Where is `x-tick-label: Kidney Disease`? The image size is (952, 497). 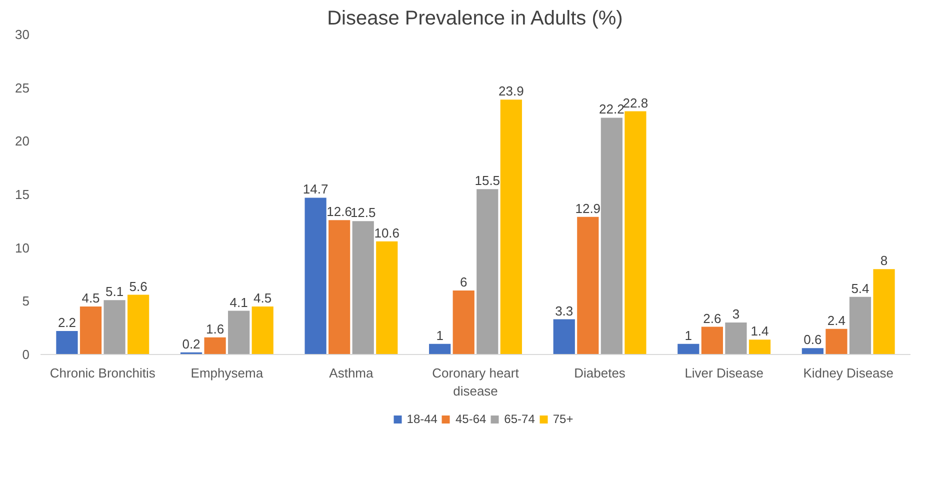
x-tick-label: Kidney Disease is located at coordinates (848, 373).